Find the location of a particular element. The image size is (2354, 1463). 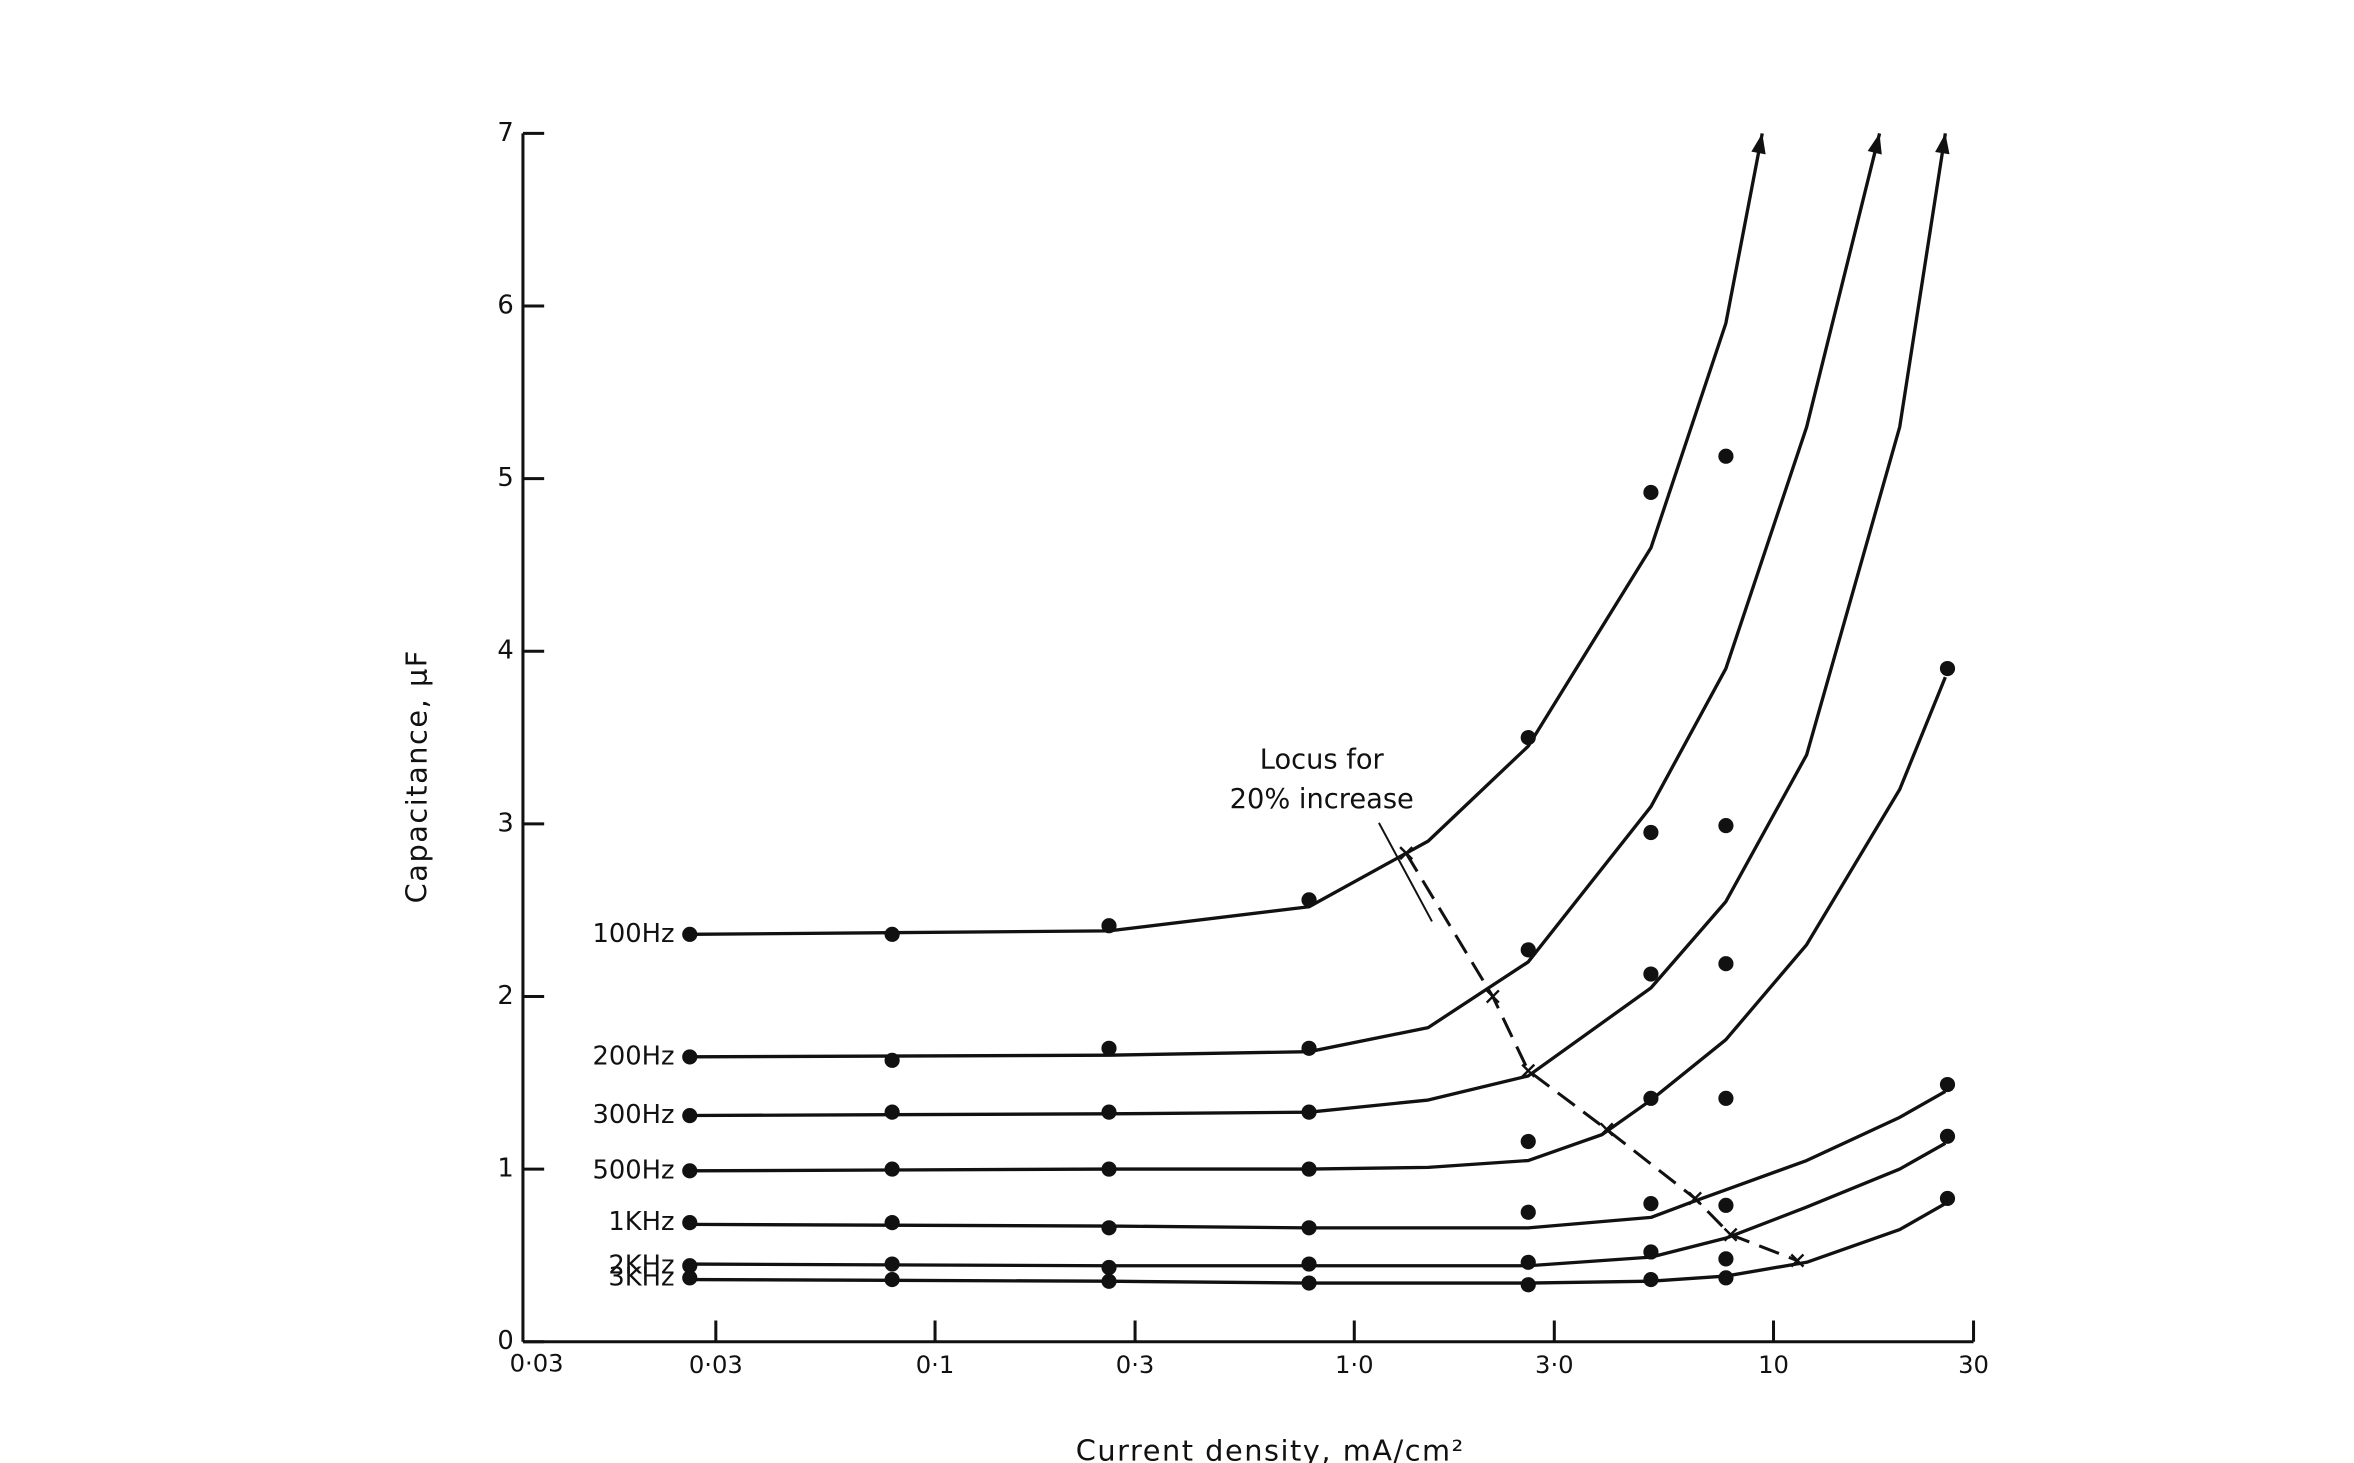

y-tick-label: 3 is located at coordinates (505, 823).